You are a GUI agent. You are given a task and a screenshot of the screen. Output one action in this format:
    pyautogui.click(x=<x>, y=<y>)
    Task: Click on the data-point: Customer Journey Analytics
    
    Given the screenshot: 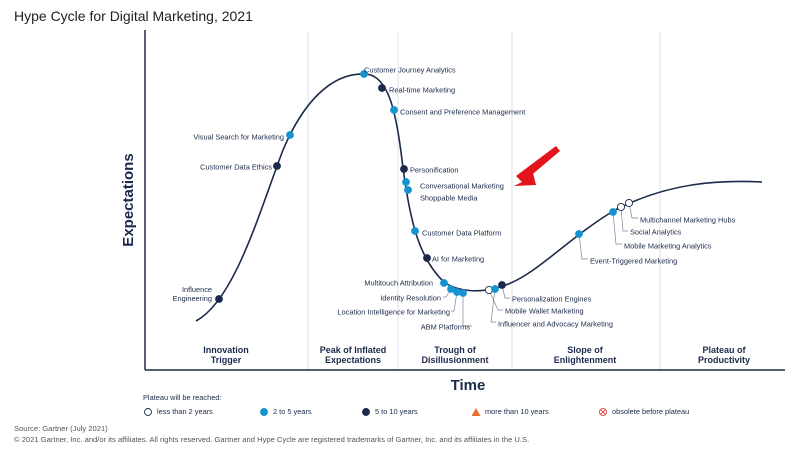 What is the action you would take?
    pyautogui.click(x=408, y=72)
    